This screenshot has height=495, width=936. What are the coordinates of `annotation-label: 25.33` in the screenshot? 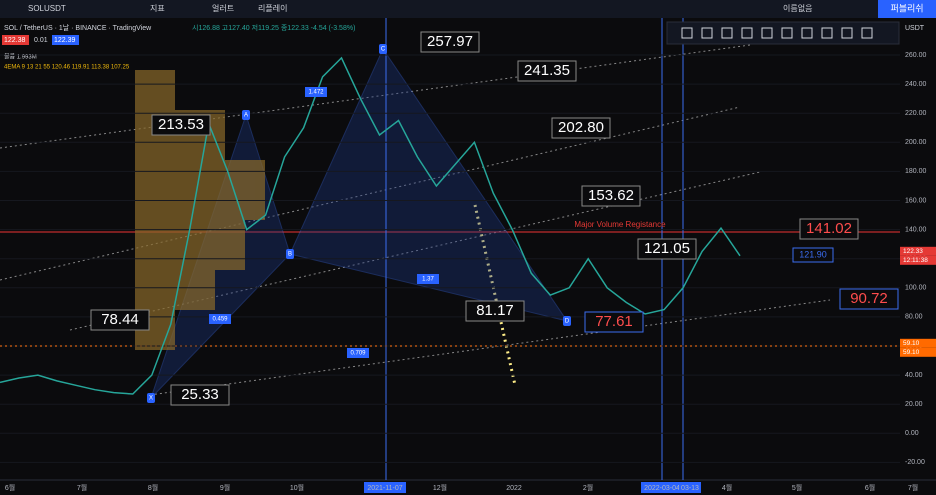 It's located at (200, 394).